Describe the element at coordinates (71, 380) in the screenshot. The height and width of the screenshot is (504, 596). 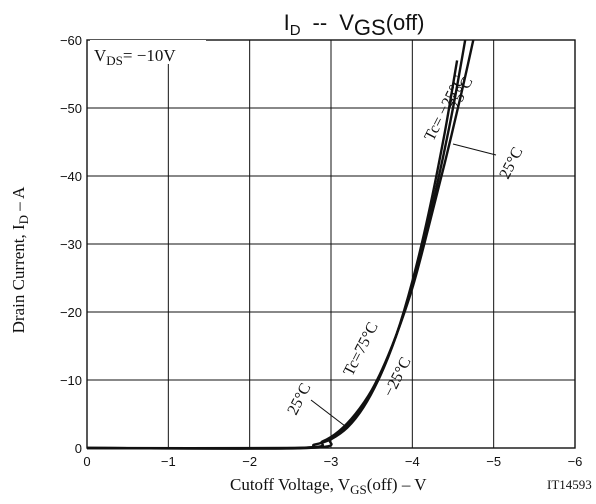
I see `y-tick-label: −10` at that location.